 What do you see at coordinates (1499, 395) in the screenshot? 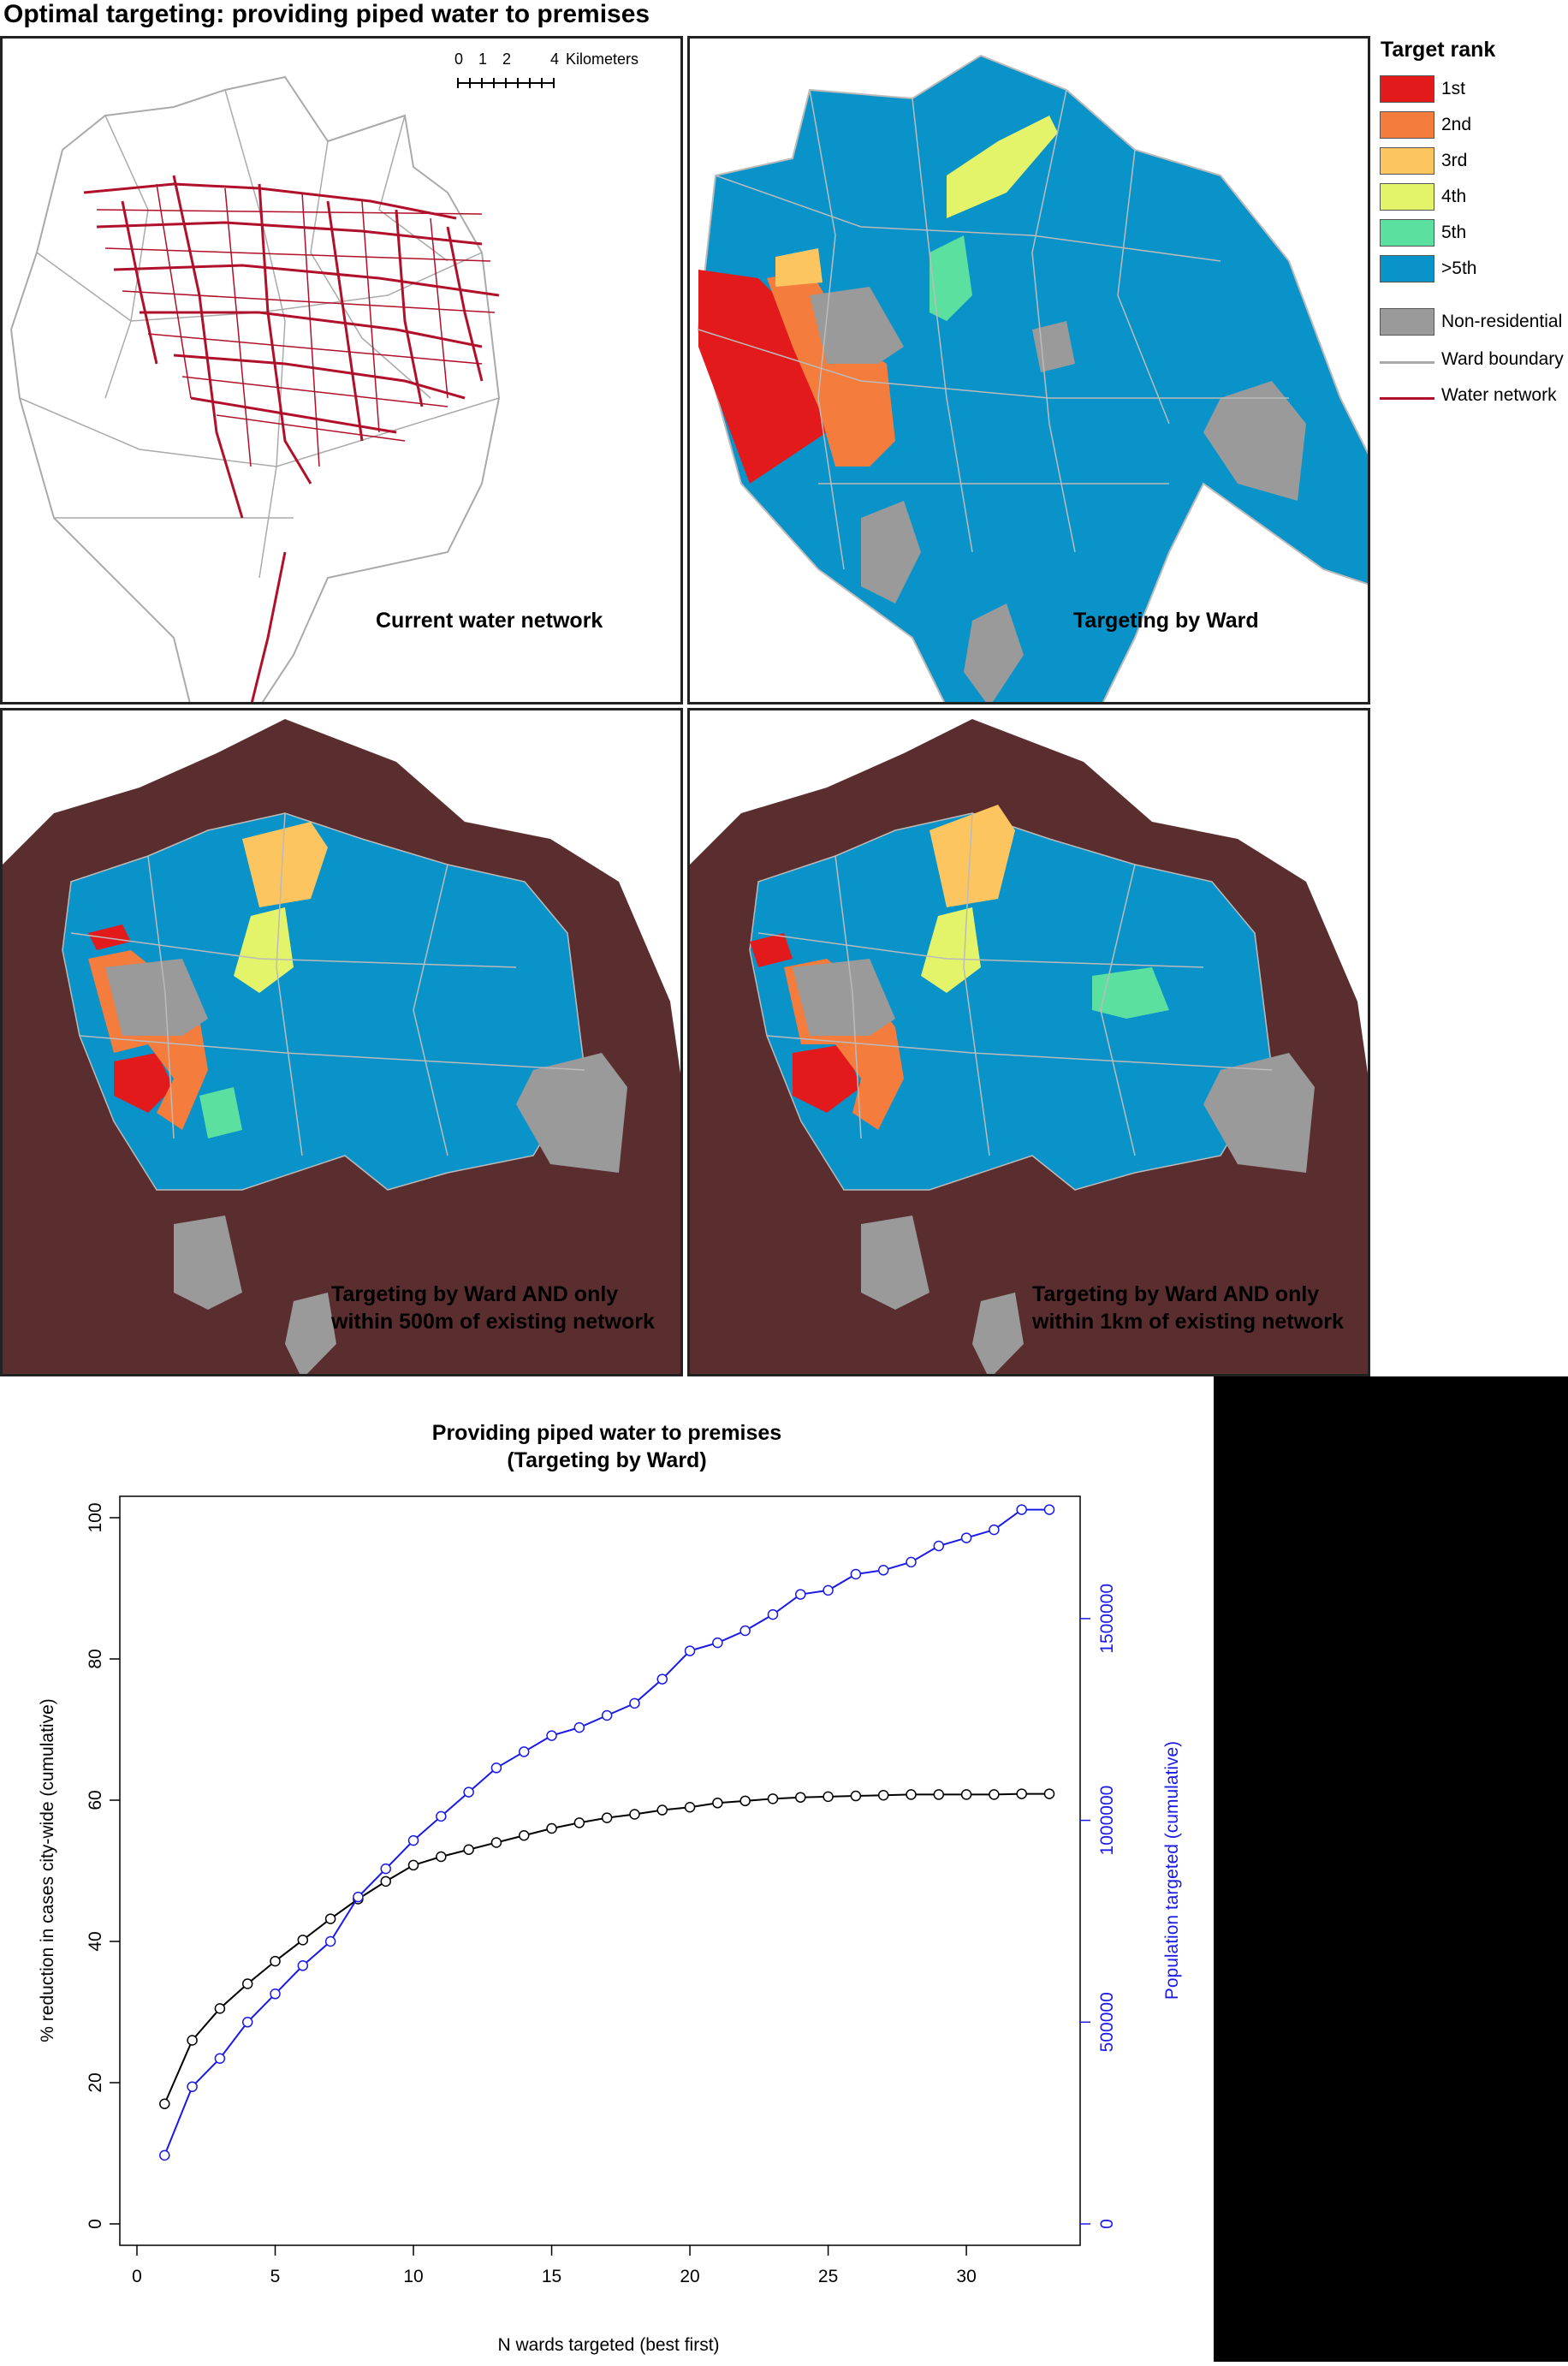
I see `legend-label-water-network: Water network` at bounding box center [1499, 395].